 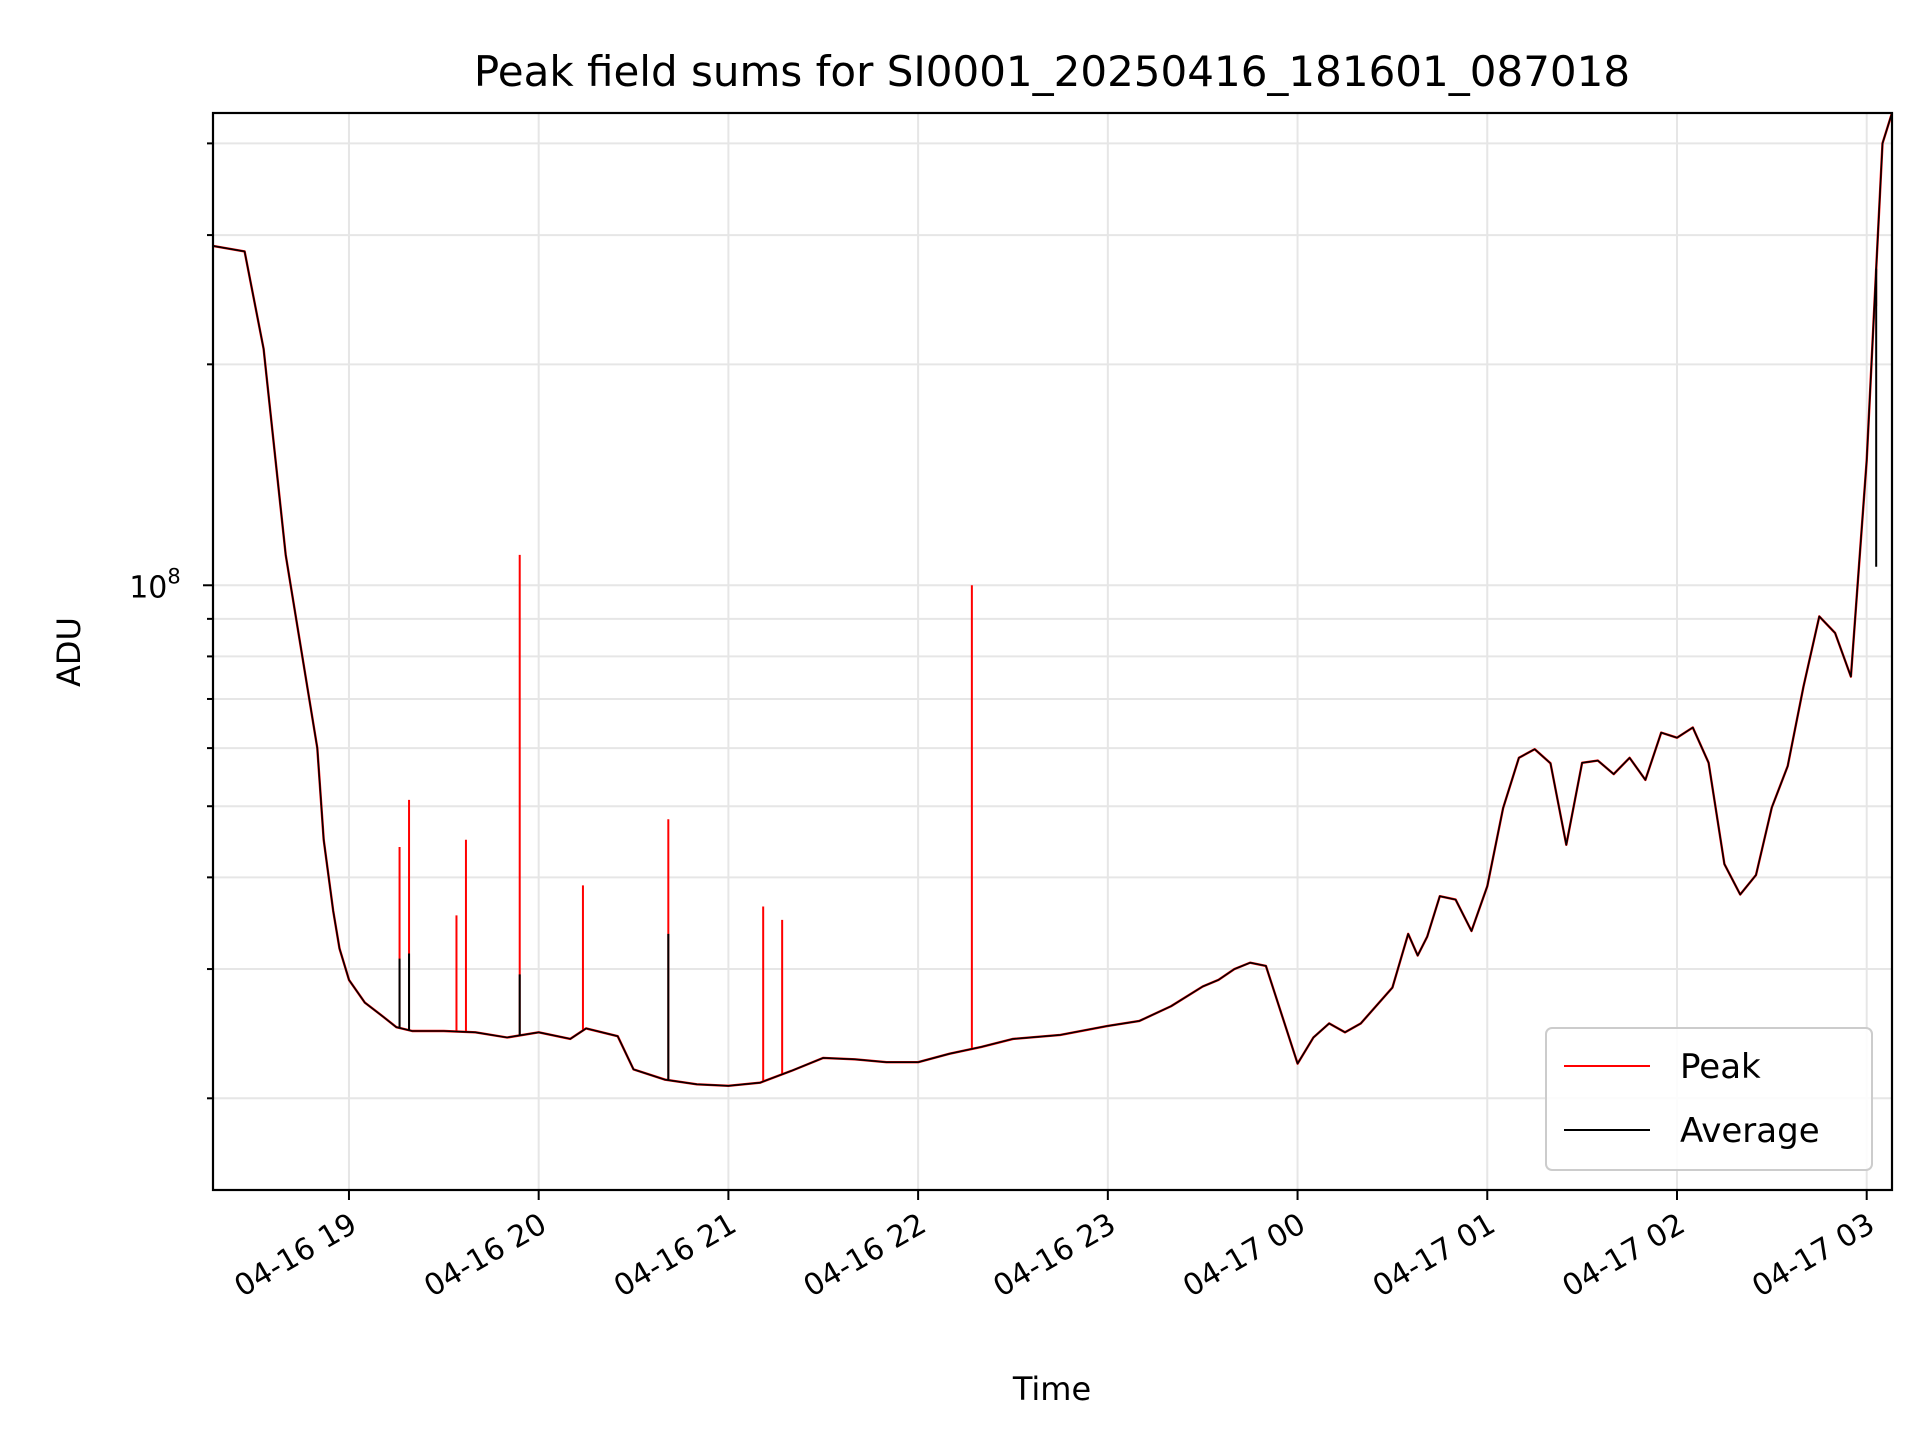 What do you see at coordinates (1051, 1389) in the screenshot?
I see `x-axis-label: Time` at bounding box center [1051, 1389].